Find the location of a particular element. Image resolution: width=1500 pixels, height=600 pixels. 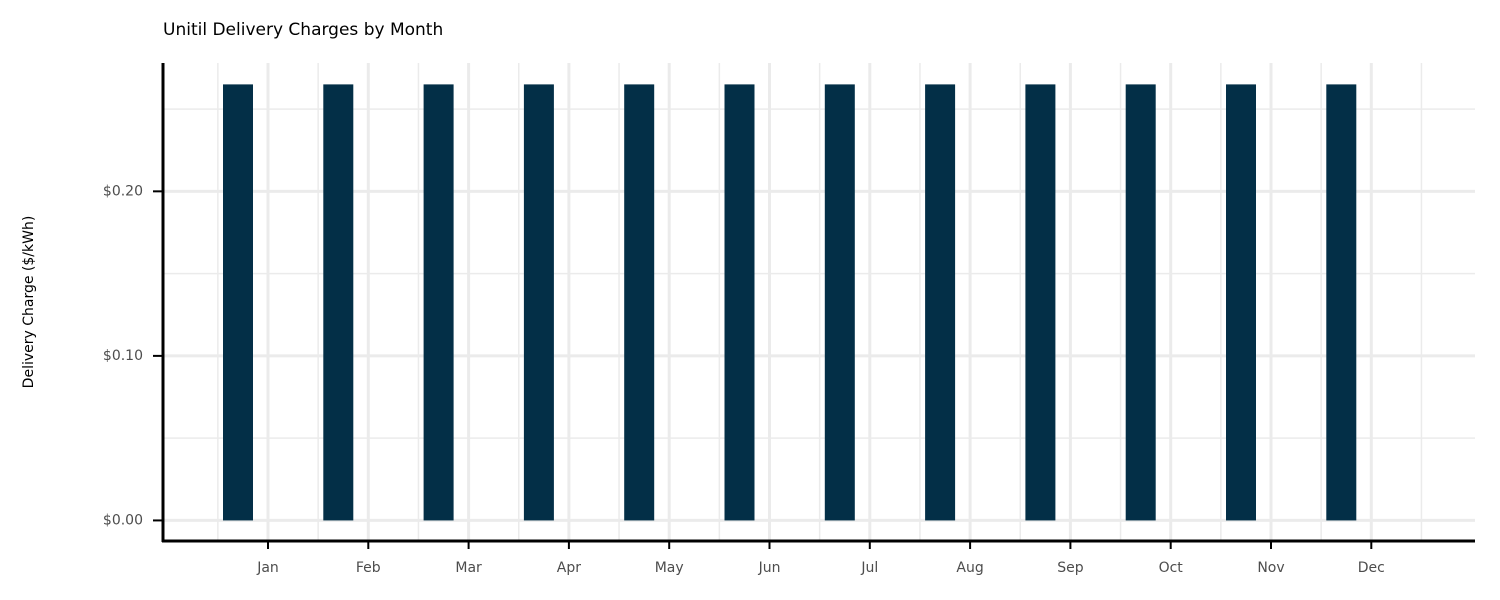

x-tick-label: Oct is located at coordinates (1171, 568).